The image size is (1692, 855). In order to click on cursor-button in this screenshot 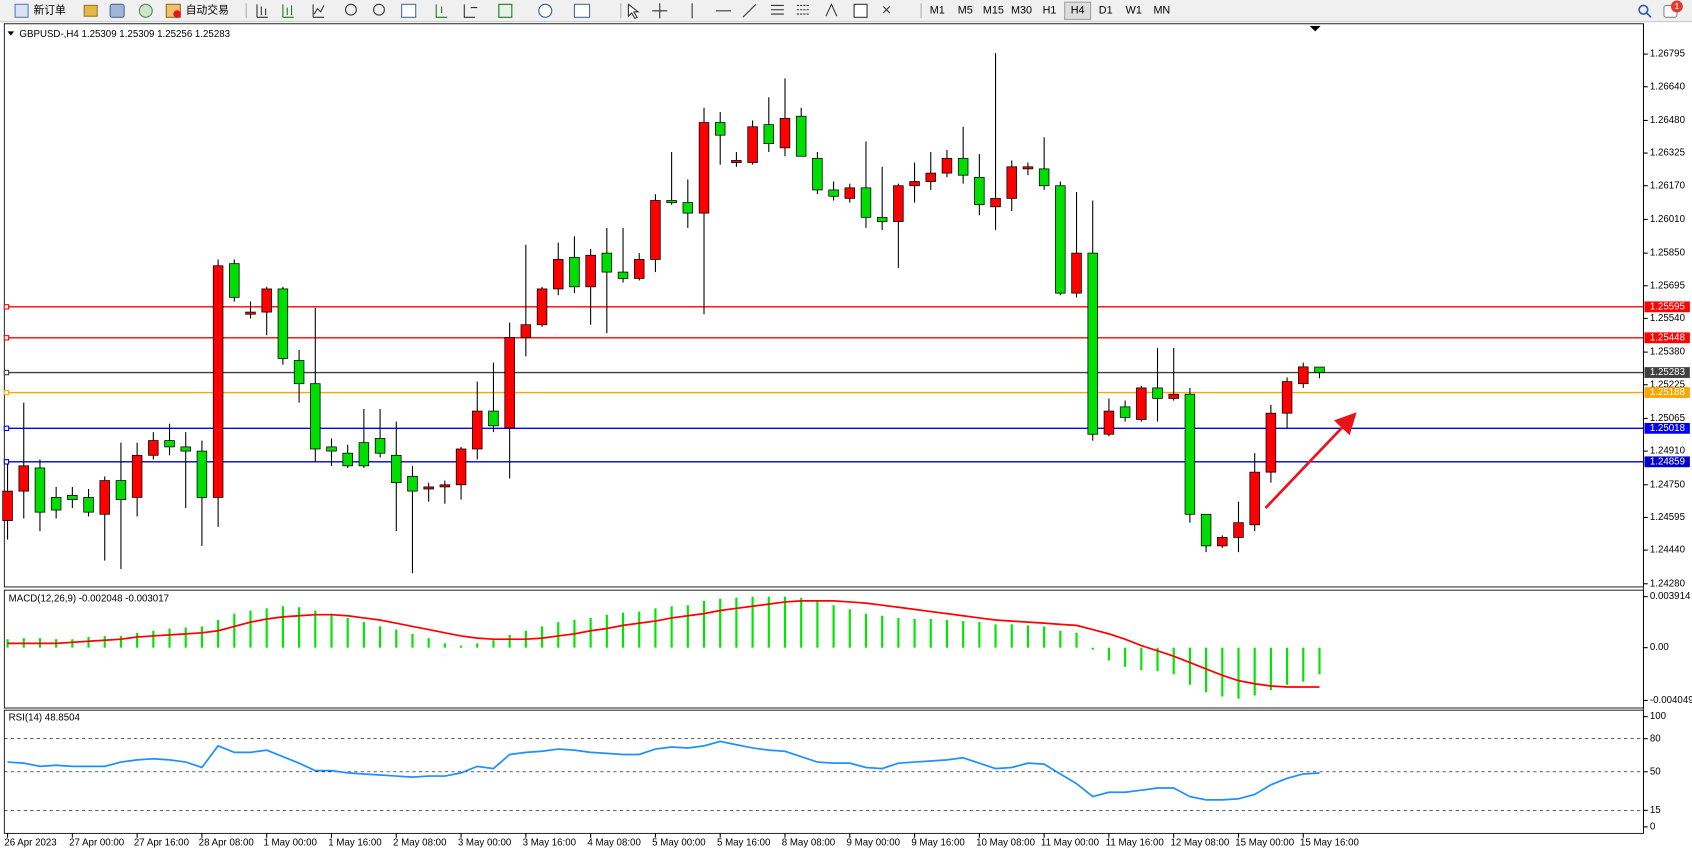, I will do `click(633, 11)`.